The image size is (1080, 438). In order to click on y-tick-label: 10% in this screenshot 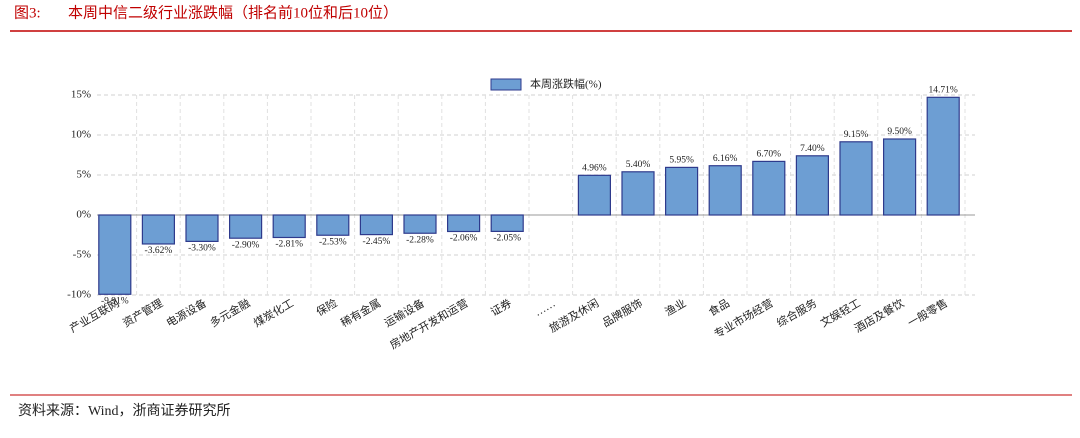, I will do `click(81, 135)`.